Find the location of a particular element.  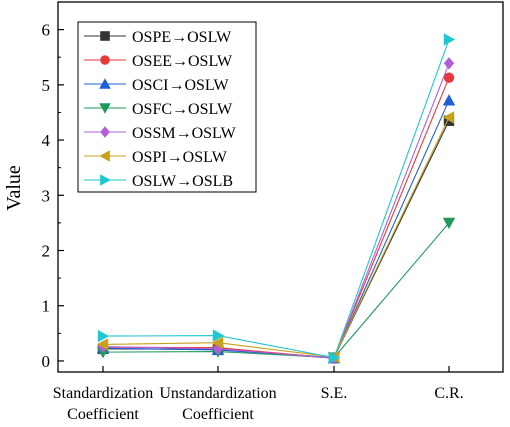

legend-item: OSFC→OSLW is located at coordinates (158, 109).